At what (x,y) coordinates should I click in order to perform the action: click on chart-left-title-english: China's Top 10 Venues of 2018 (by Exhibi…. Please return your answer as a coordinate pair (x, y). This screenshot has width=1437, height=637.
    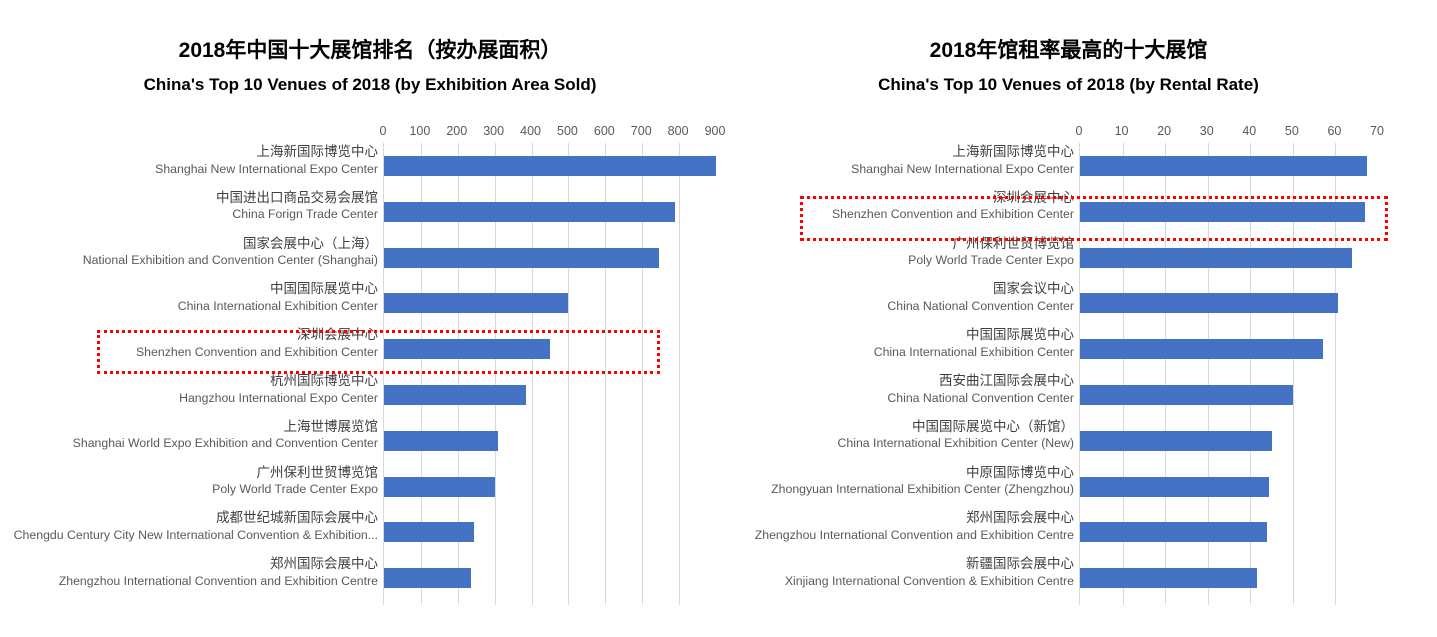
    Looking at the image, I should click on (370, 84).